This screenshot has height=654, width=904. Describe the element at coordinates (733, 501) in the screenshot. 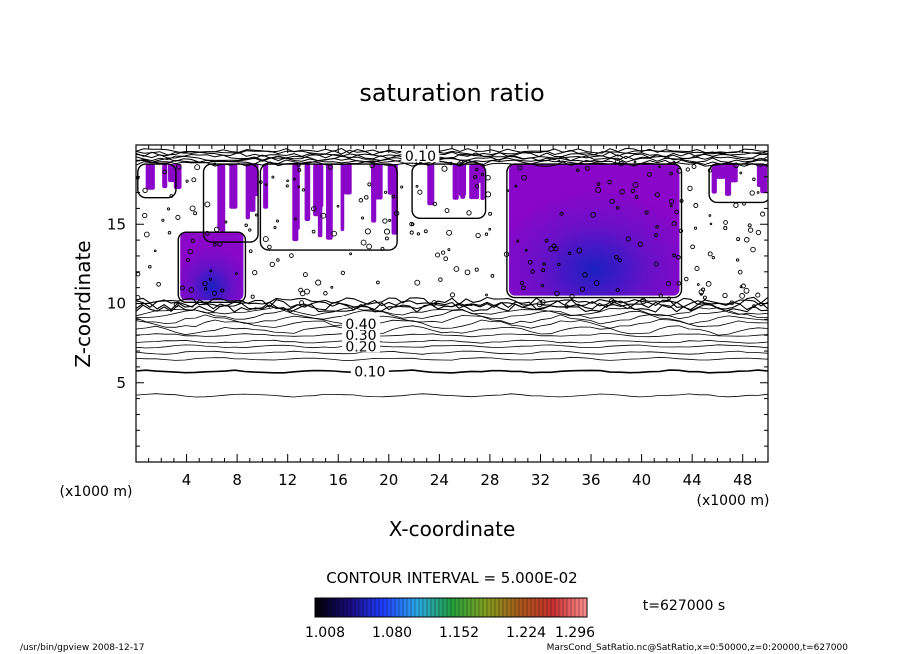

I see `x-unit-right: (x1000 m)` at that location.